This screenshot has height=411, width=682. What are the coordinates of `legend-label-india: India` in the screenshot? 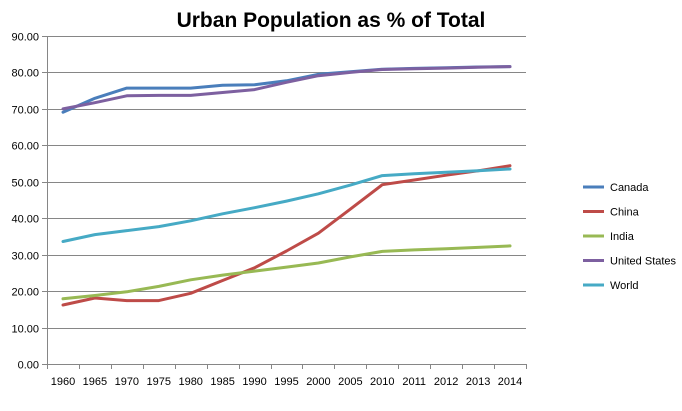 It's located at (622, 237).